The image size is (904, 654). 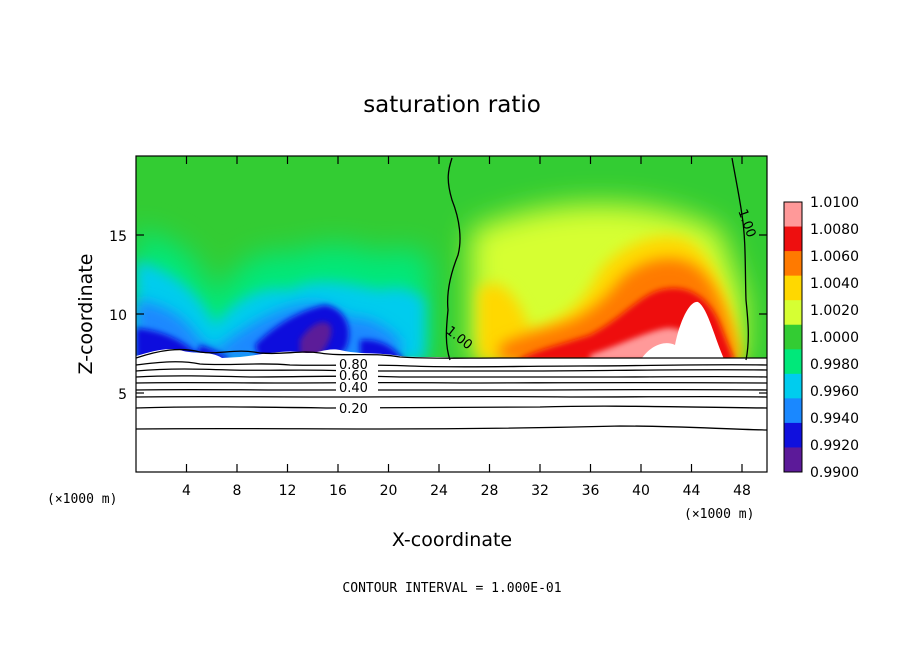 I want to click on colorbar-label: 1.0020, so click(x=834, y=311).